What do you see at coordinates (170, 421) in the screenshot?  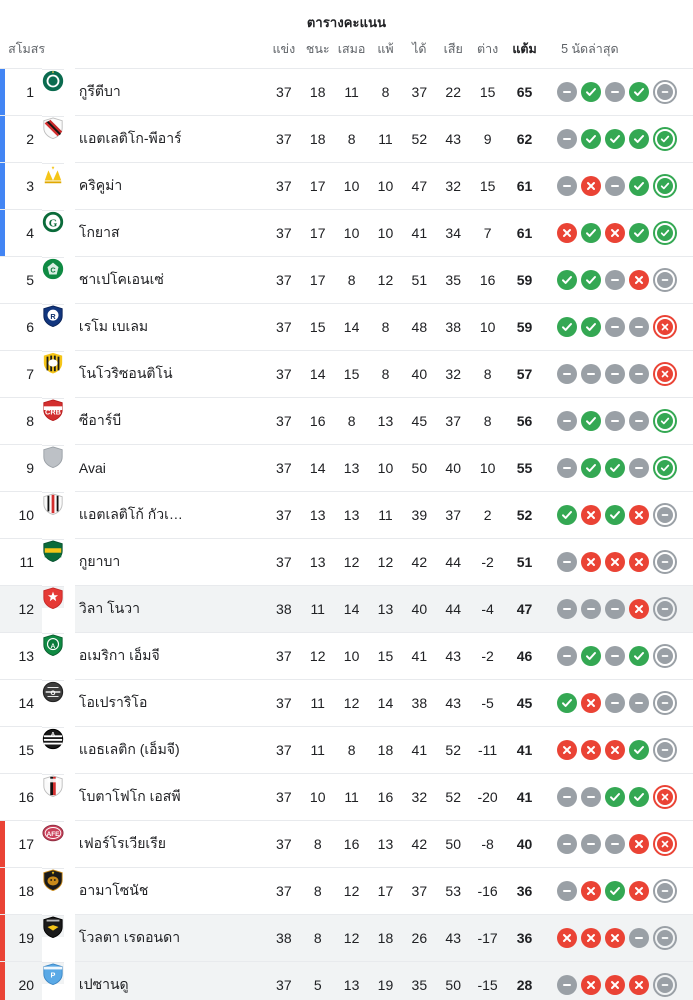 I see `team-name: ซีอาร์บี` at bounding box center [170, 421].